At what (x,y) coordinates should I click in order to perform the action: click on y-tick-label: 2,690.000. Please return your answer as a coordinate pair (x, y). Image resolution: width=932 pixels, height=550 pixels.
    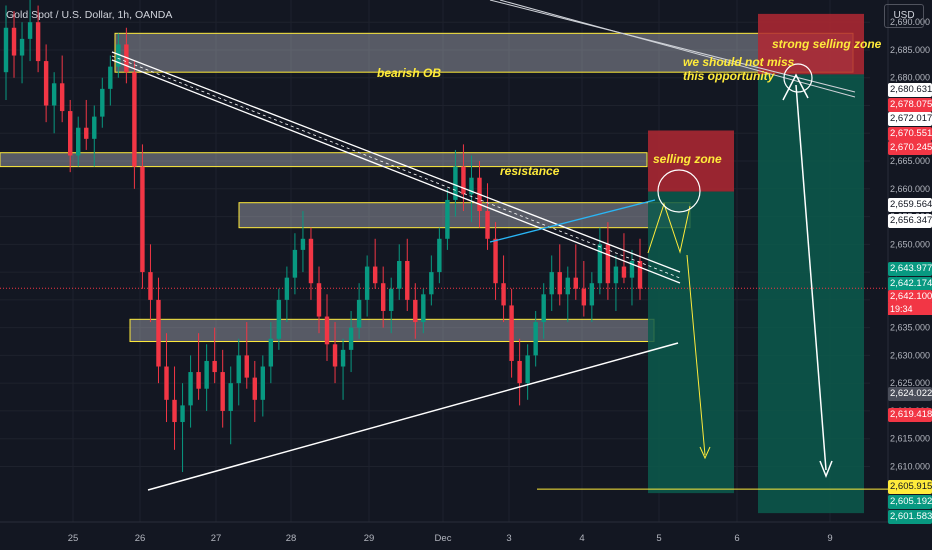
    Looking at the image, I should click on (910, 22).